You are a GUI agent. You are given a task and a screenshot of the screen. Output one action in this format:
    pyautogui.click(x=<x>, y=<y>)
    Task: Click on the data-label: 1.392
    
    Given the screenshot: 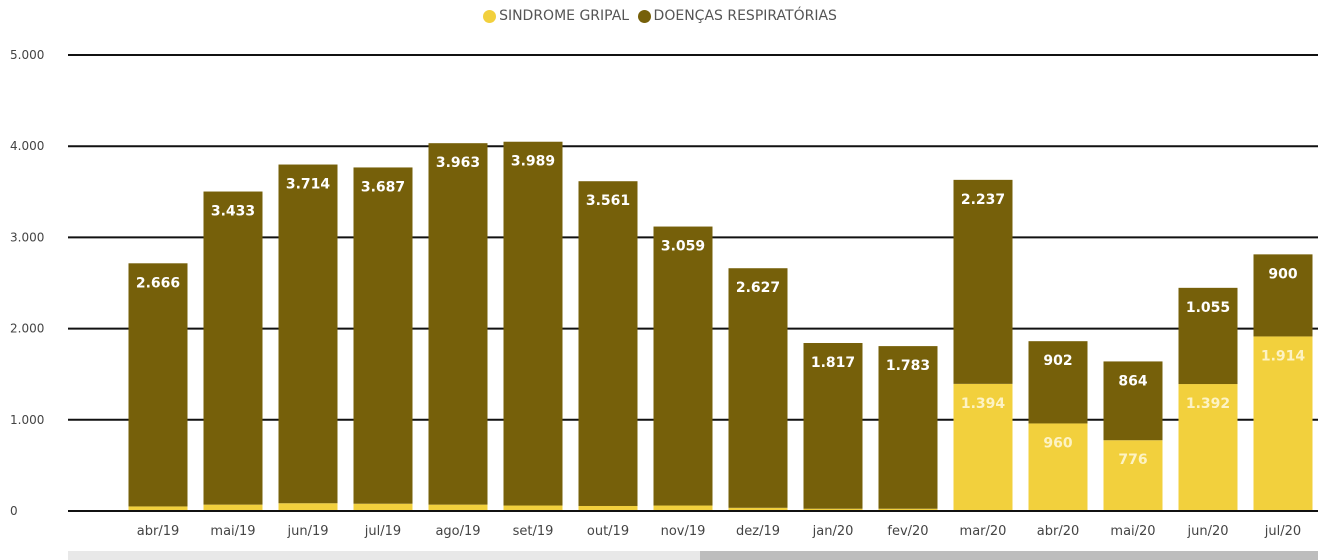 What is the action you would take?
    pyautogui.click(x=1208, y=404)
    